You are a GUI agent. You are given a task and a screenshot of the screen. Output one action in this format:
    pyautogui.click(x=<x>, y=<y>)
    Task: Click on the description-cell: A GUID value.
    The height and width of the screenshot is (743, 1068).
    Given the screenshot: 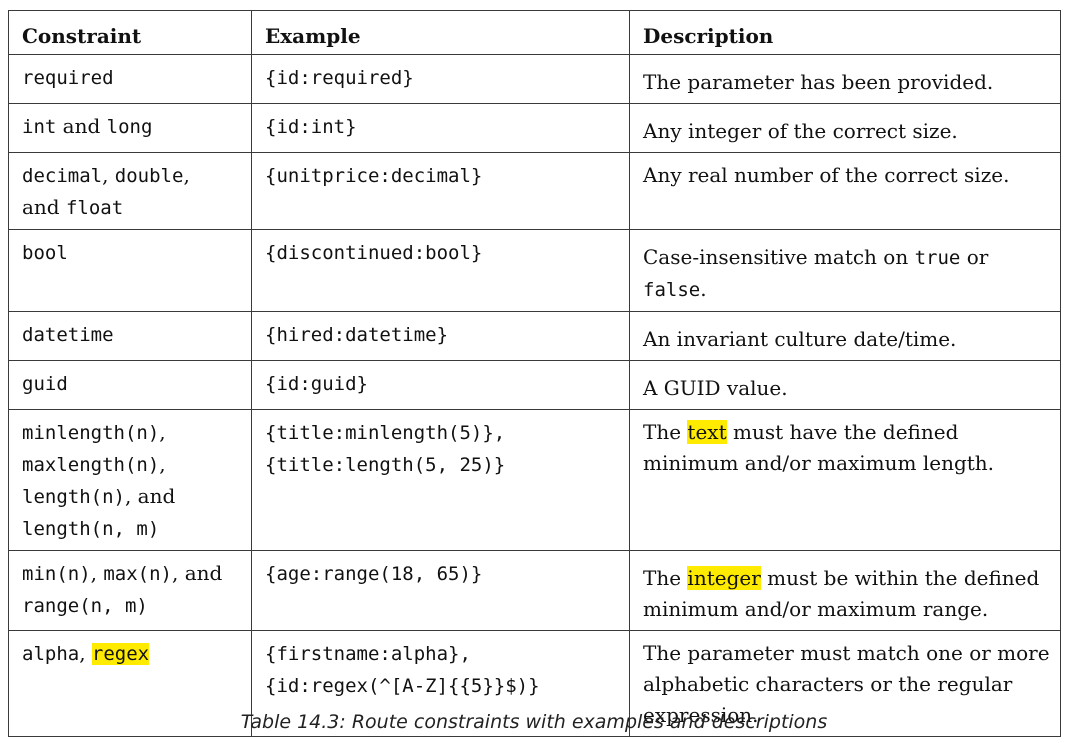 What is the action you would take?
    pyautogui.click(x=845, y=385)
    